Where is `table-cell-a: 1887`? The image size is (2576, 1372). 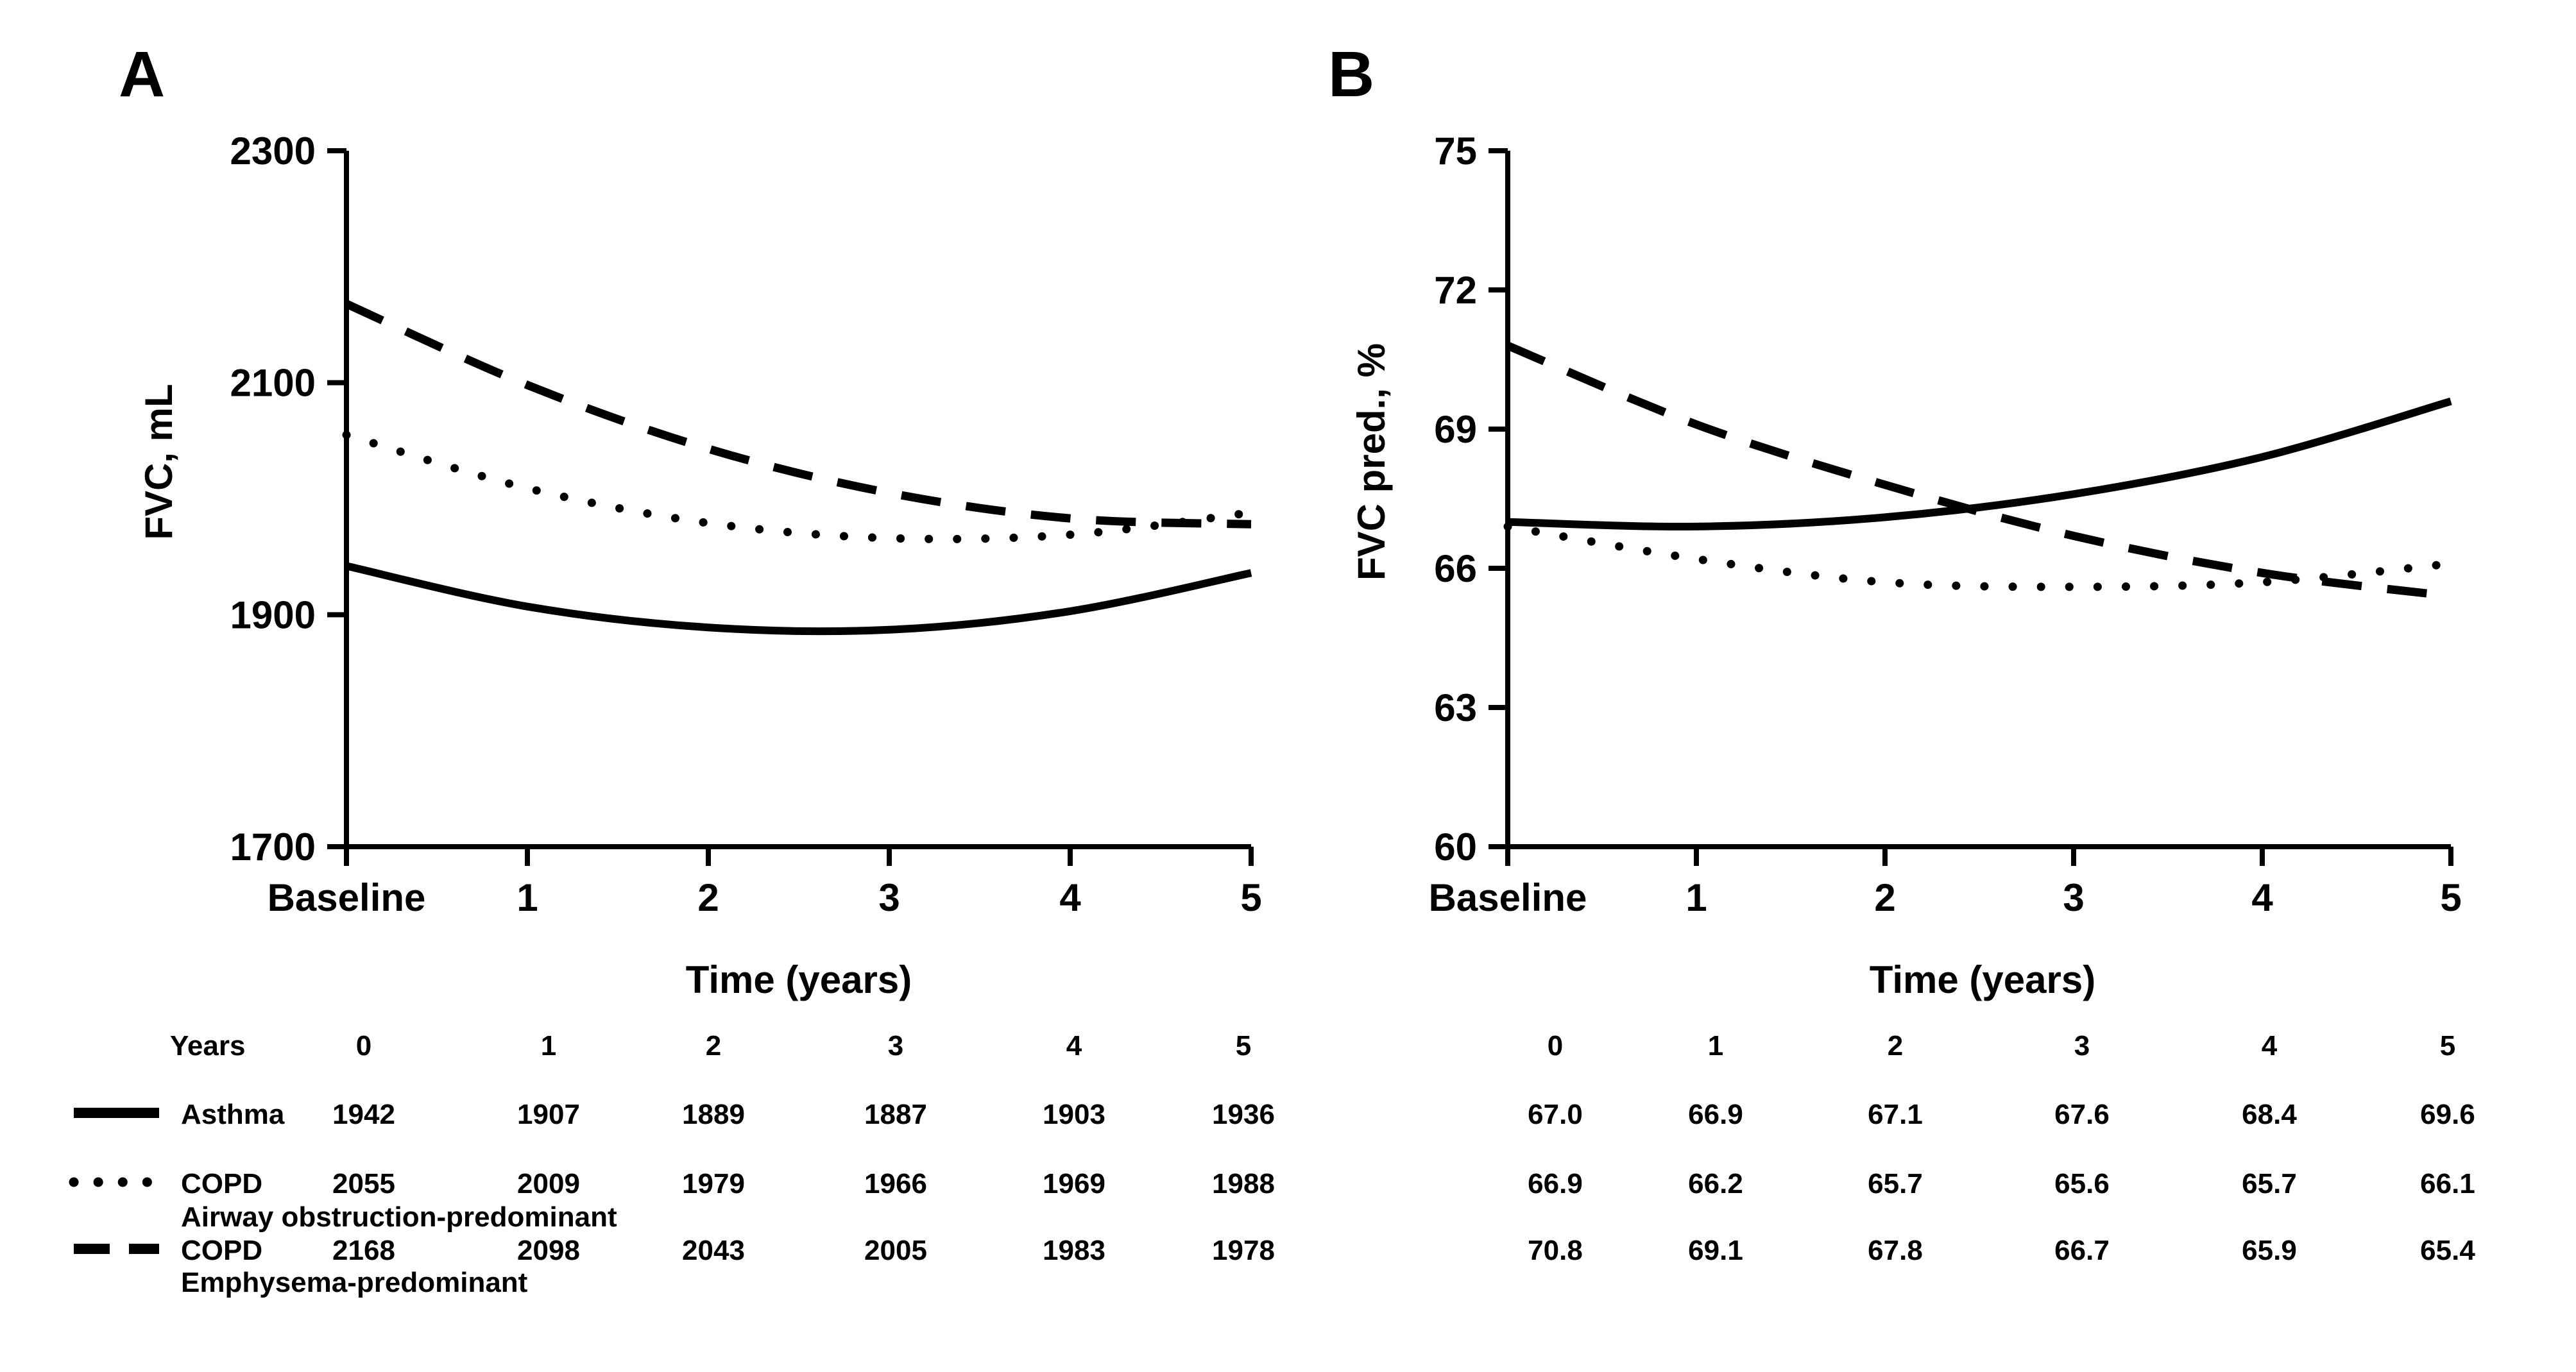
table-cell-a: 1887 is located at coordinates (895, 1114).